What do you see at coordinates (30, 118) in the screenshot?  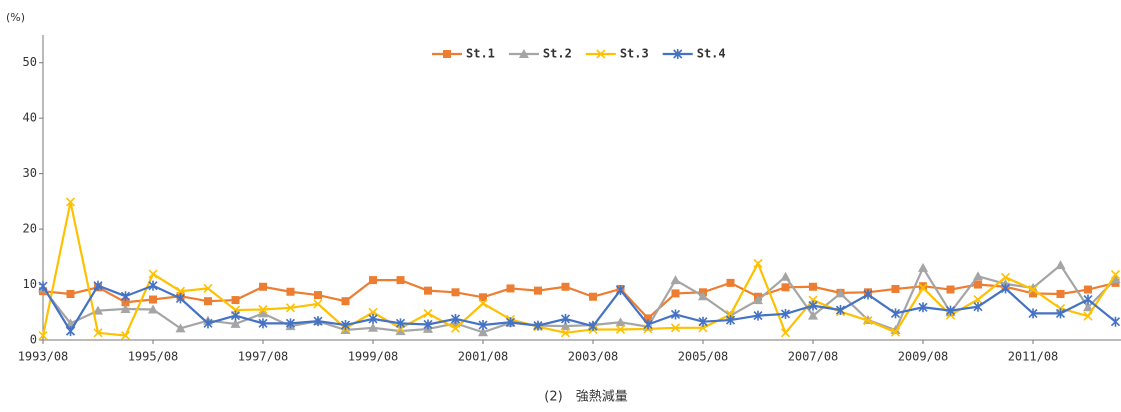 I see `y-tick-label: 40` at bounding box center [30, 118].